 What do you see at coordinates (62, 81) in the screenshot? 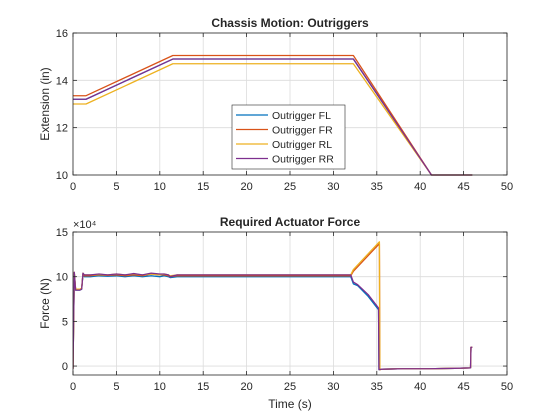
I see `y-tick-label: 14` at bounding box center [62, 81].